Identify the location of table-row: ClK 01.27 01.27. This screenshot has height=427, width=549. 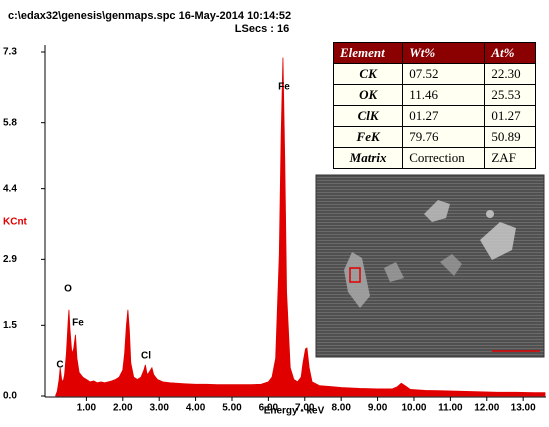
(434, 116).